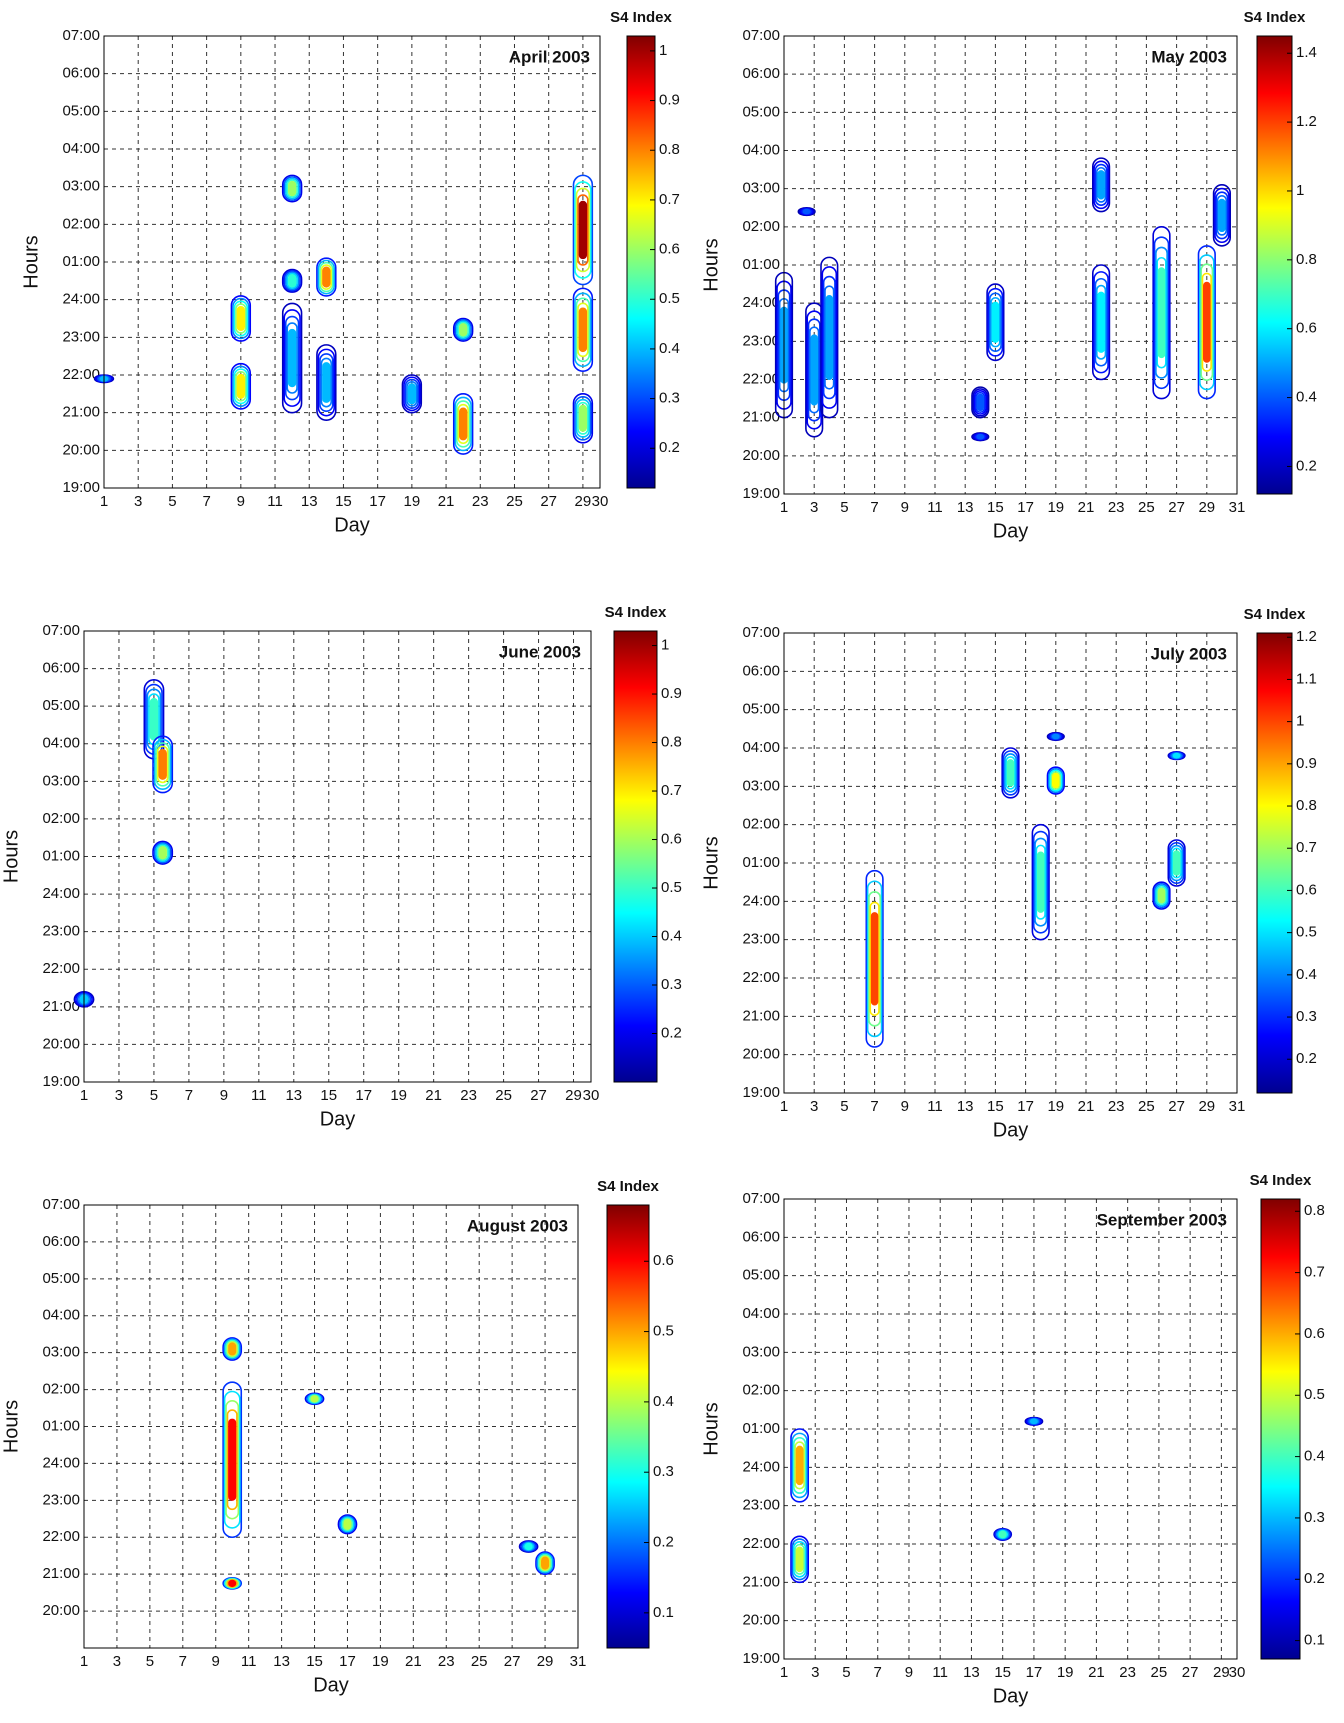 Image resolution: width=1344 pixels, height=1723 pixels. Describe the element at coordinates (1086, 507) in the screenshot. I see `x-tick-label: 21` at that location.